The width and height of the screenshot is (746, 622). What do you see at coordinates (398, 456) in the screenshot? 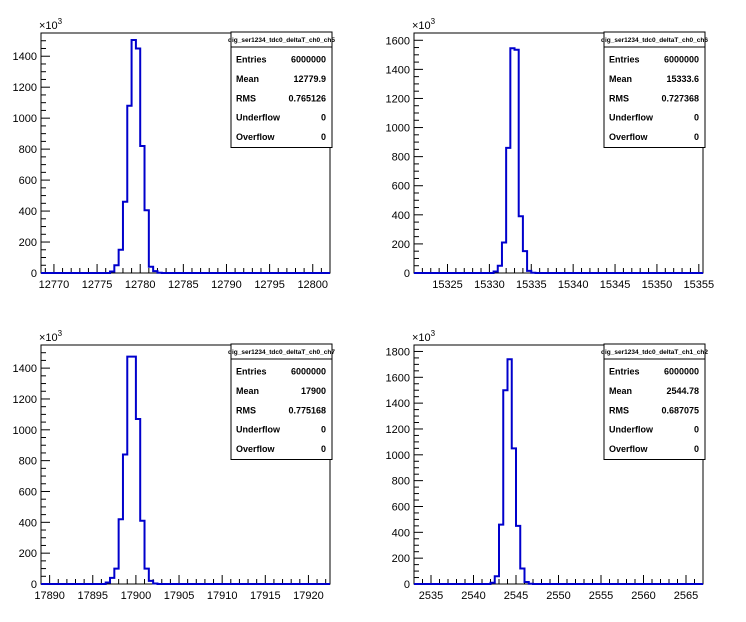
I see `y-tick-label: 1000` at bounding box center [398, 456].